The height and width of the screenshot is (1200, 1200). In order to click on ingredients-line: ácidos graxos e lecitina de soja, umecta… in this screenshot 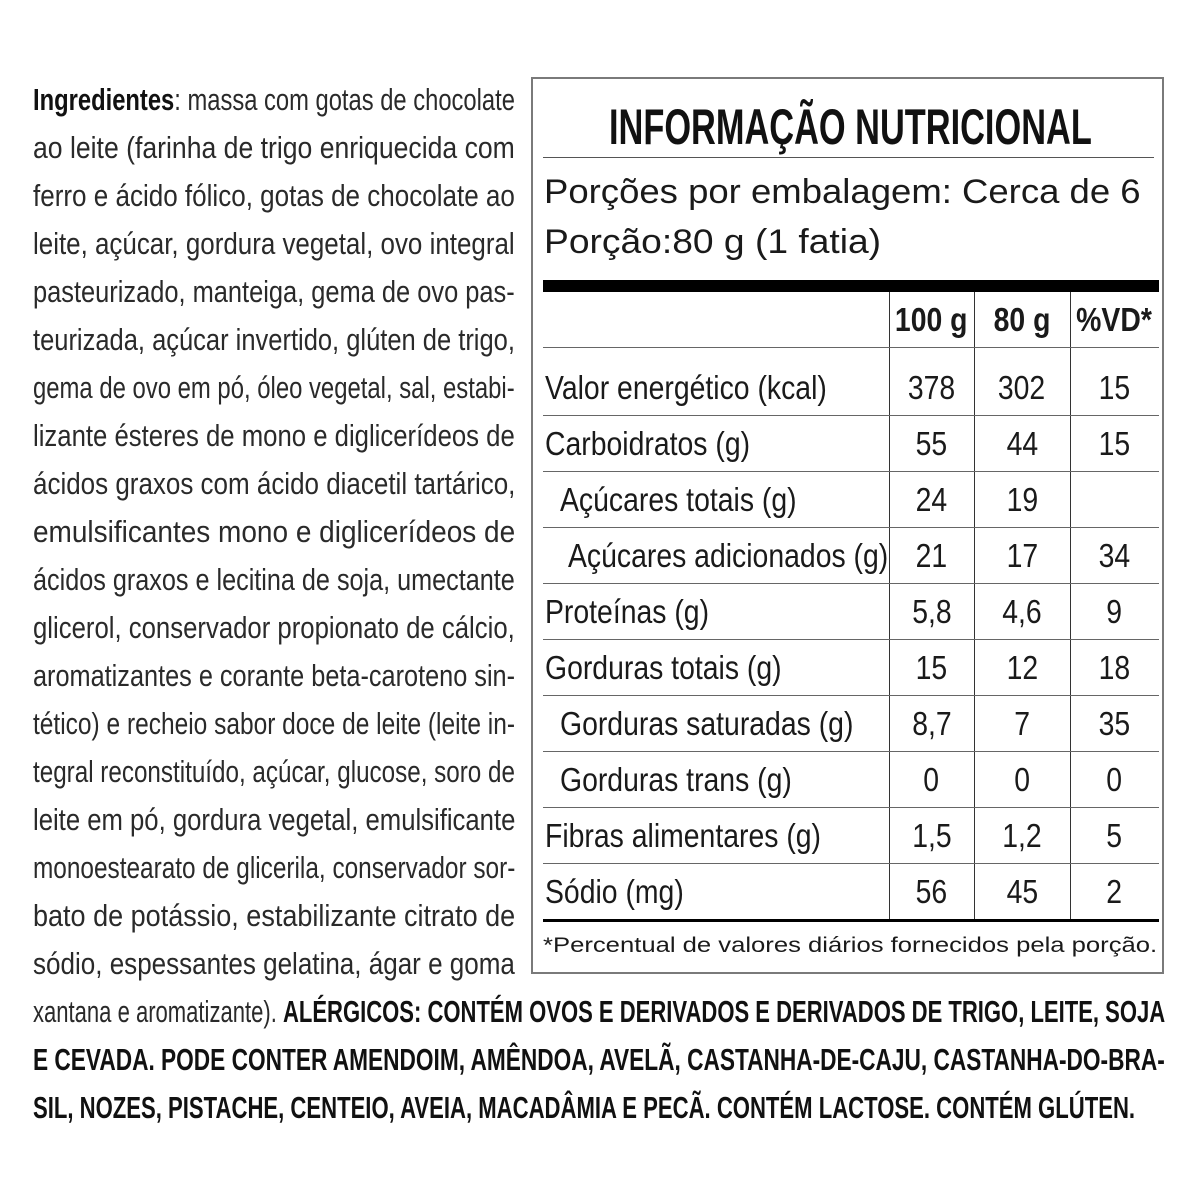, I will do `click(274, 579)`.